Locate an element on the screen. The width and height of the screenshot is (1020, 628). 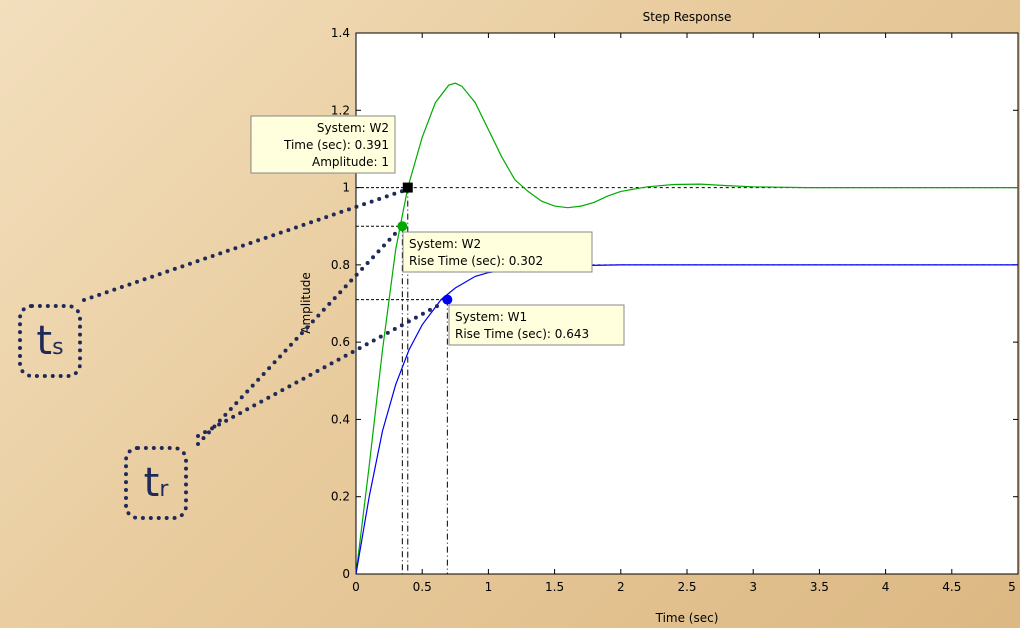
datatip-w2-settling-line: System: W2 is located at coordinates (353, 128).